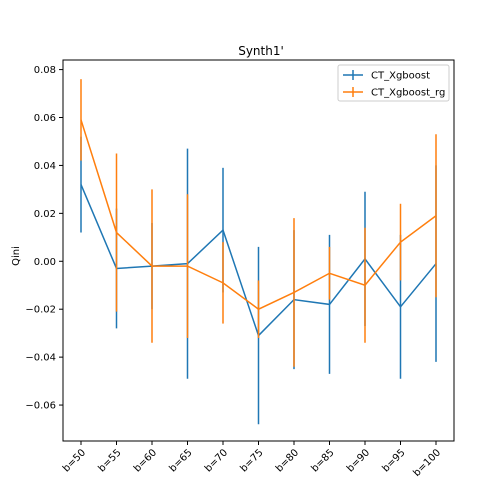 The width and height of the screenshot is (504, 504). What do you see at coordinates (400, 76) in the screenshot?
I see `legend-label: CT_Xgboost` at bounding box center [400, 76].